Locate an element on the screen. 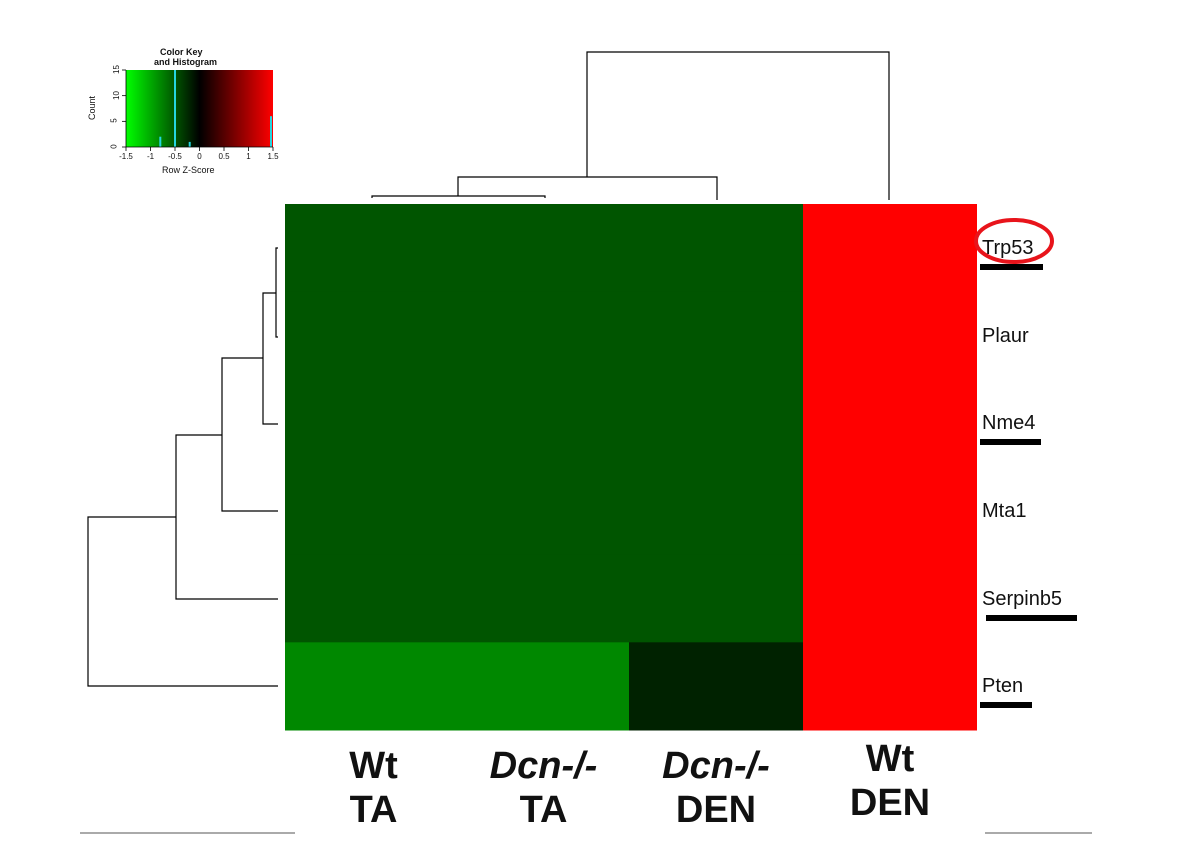  row-label: Nme4 is located at coordinates (1009, 423).